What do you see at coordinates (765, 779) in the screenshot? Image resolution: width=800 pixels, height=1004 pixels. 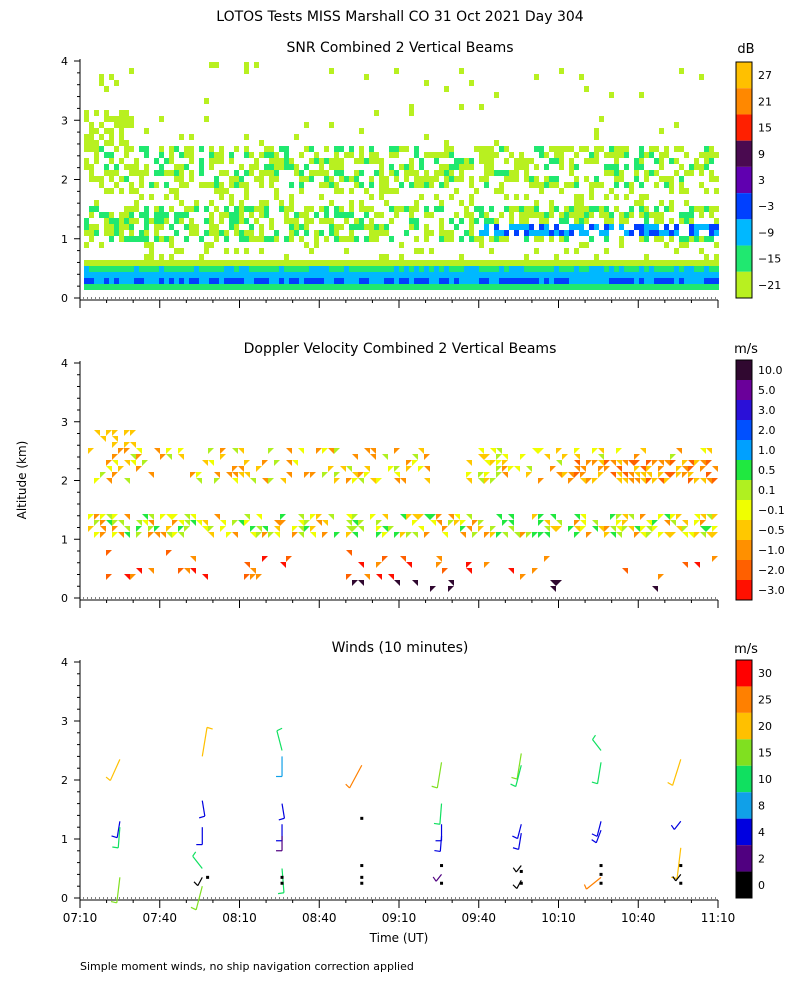 I see `colorbar-label: 10` at bounding box center [765, 779].